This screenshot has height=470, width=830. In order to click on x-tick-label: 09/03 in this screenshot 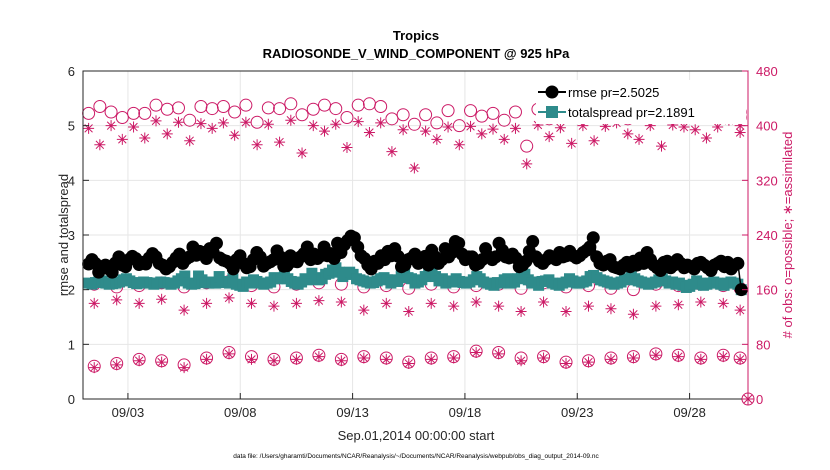, I will do `click(128, 412)`.